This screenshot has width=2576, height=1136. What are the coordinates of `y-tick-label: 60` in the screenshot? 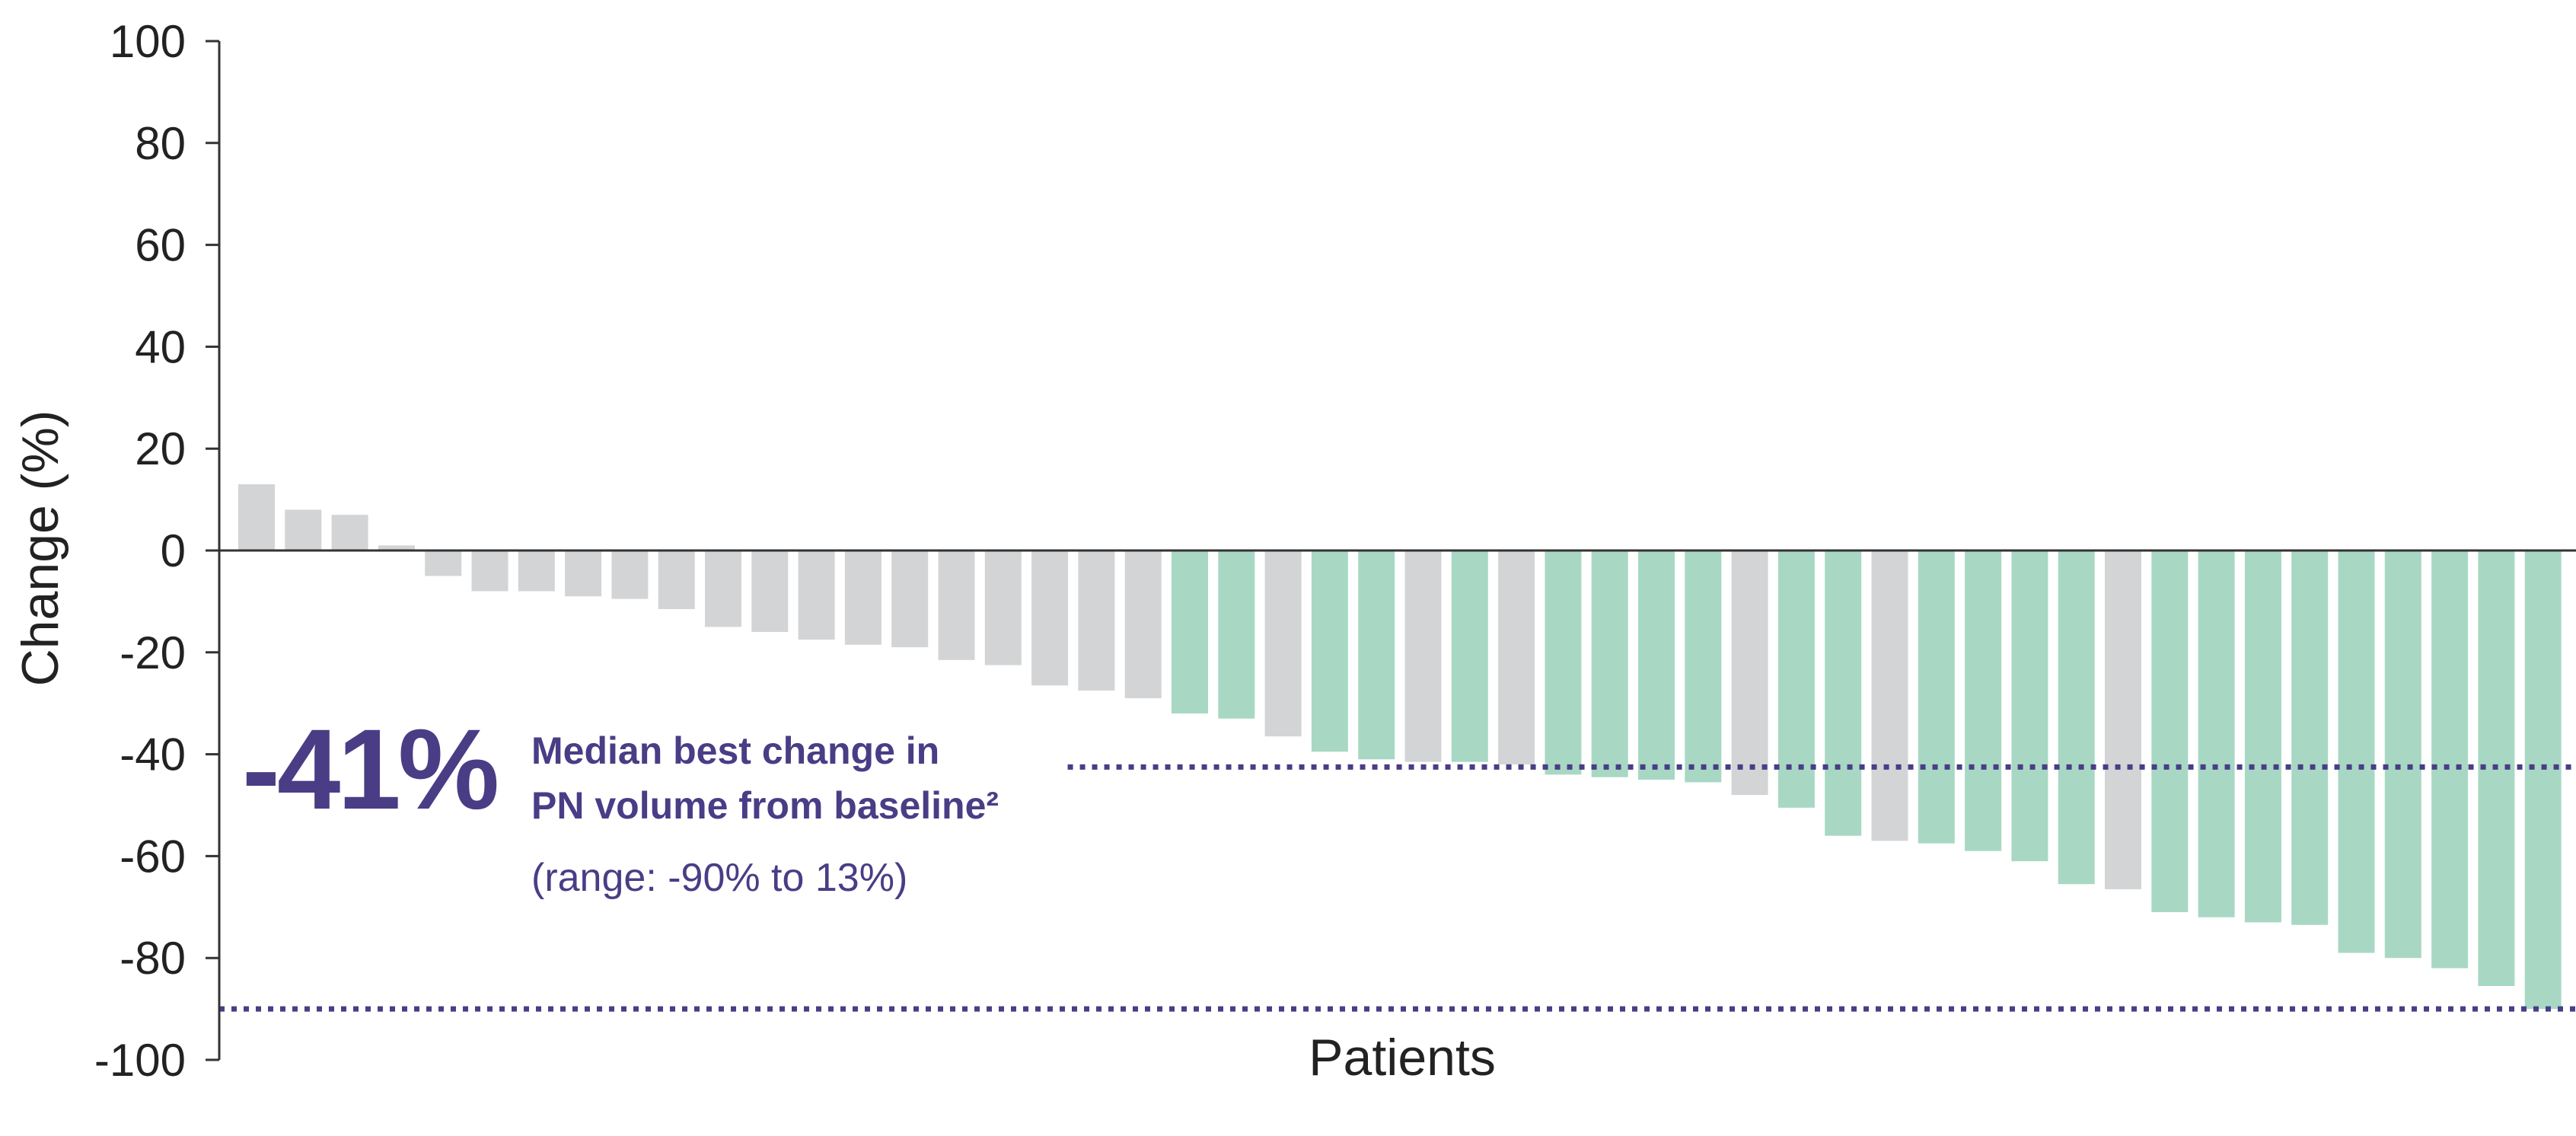 It's located at (160, 245).